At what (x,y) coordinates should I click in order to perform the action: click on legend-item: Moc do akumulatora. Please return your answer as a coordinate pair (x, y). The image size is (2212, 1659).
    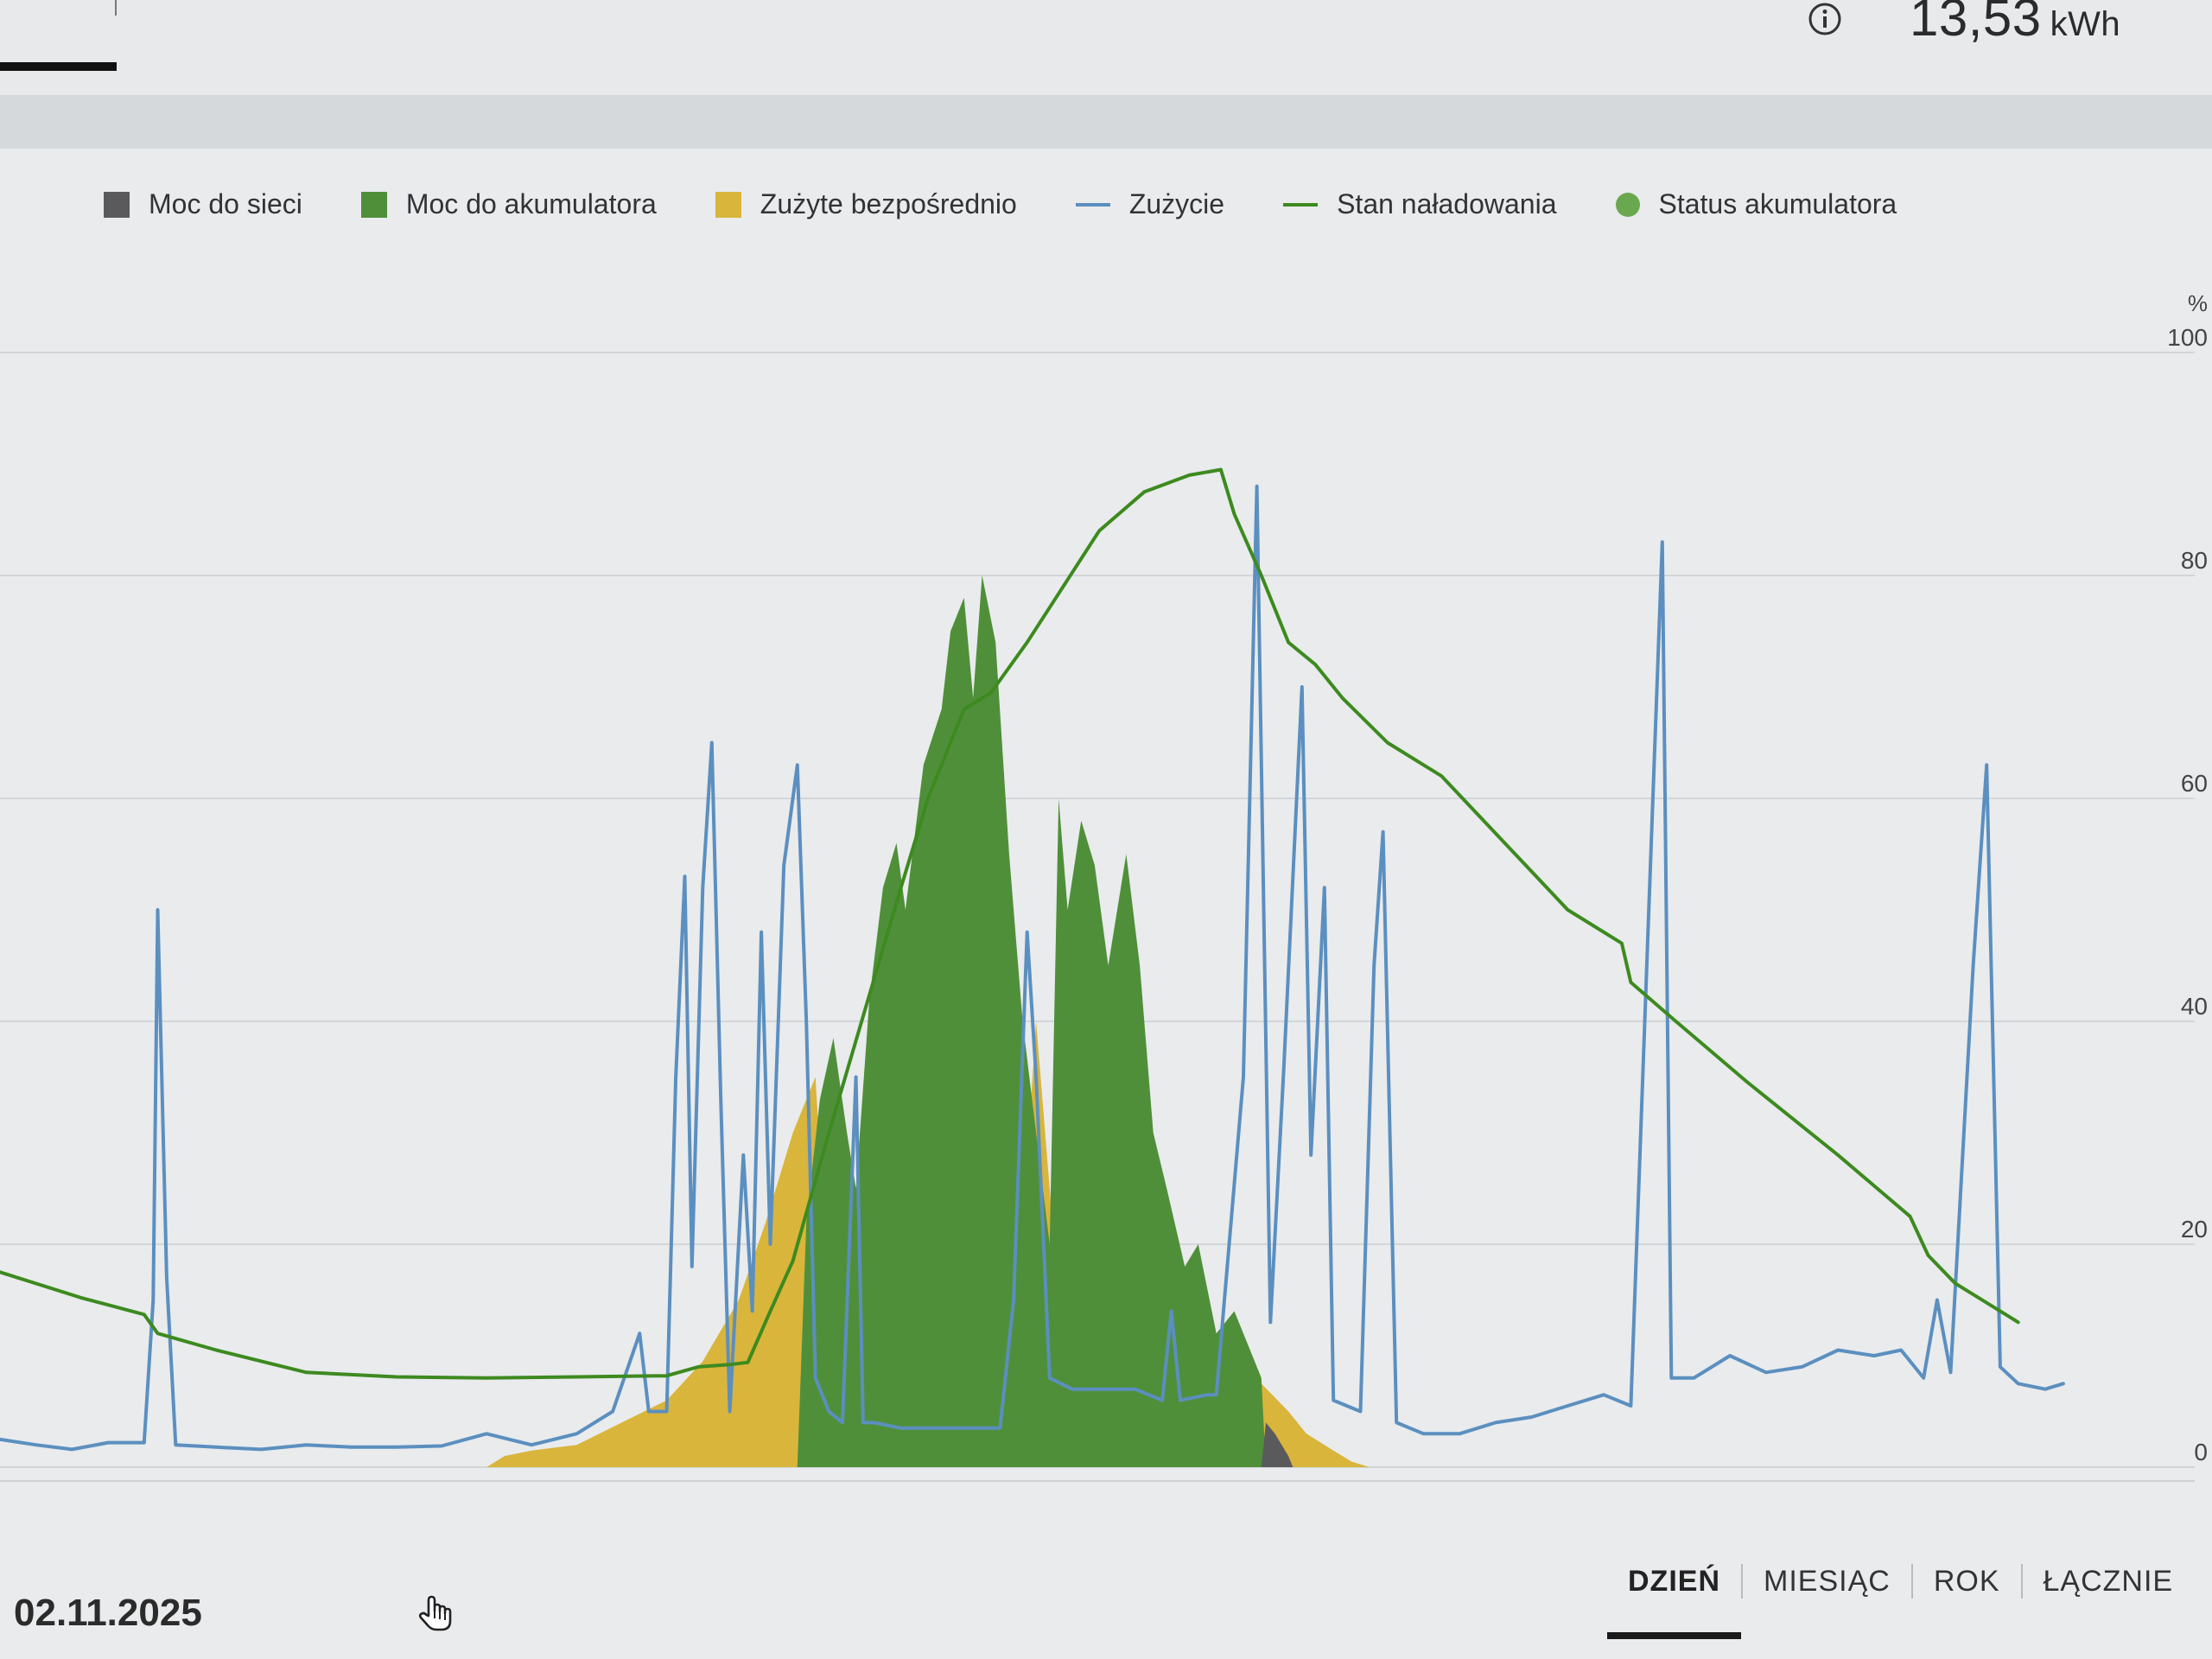
    Looking at the image, I should click on (508, 204).